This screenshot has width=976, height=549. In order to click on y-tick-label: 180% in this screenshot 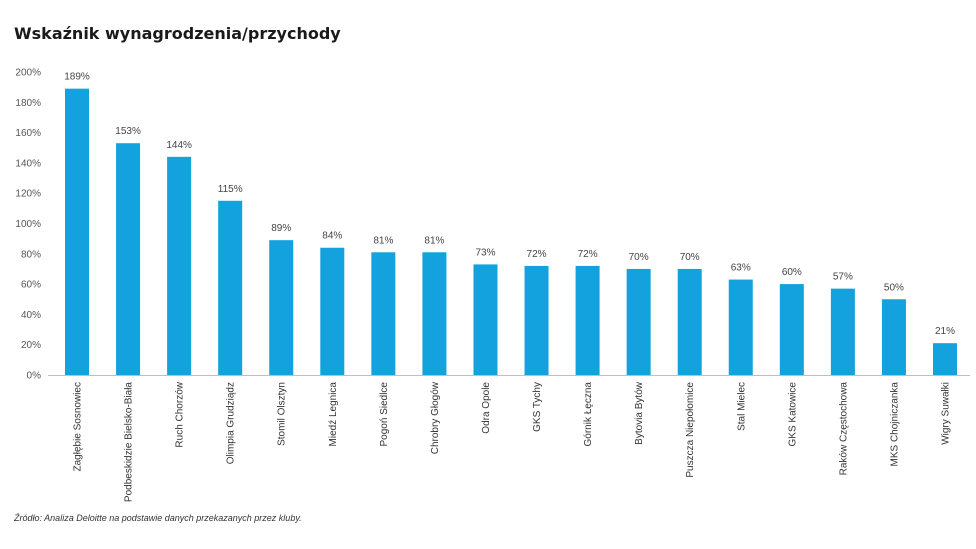, I will do `click(28, 103)`.